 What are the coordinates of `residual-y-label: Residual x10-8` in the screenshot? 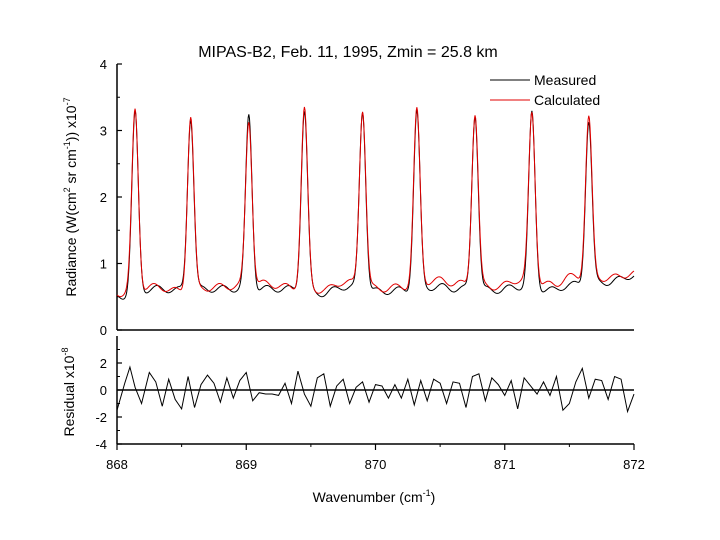 It's located at (68, 392).